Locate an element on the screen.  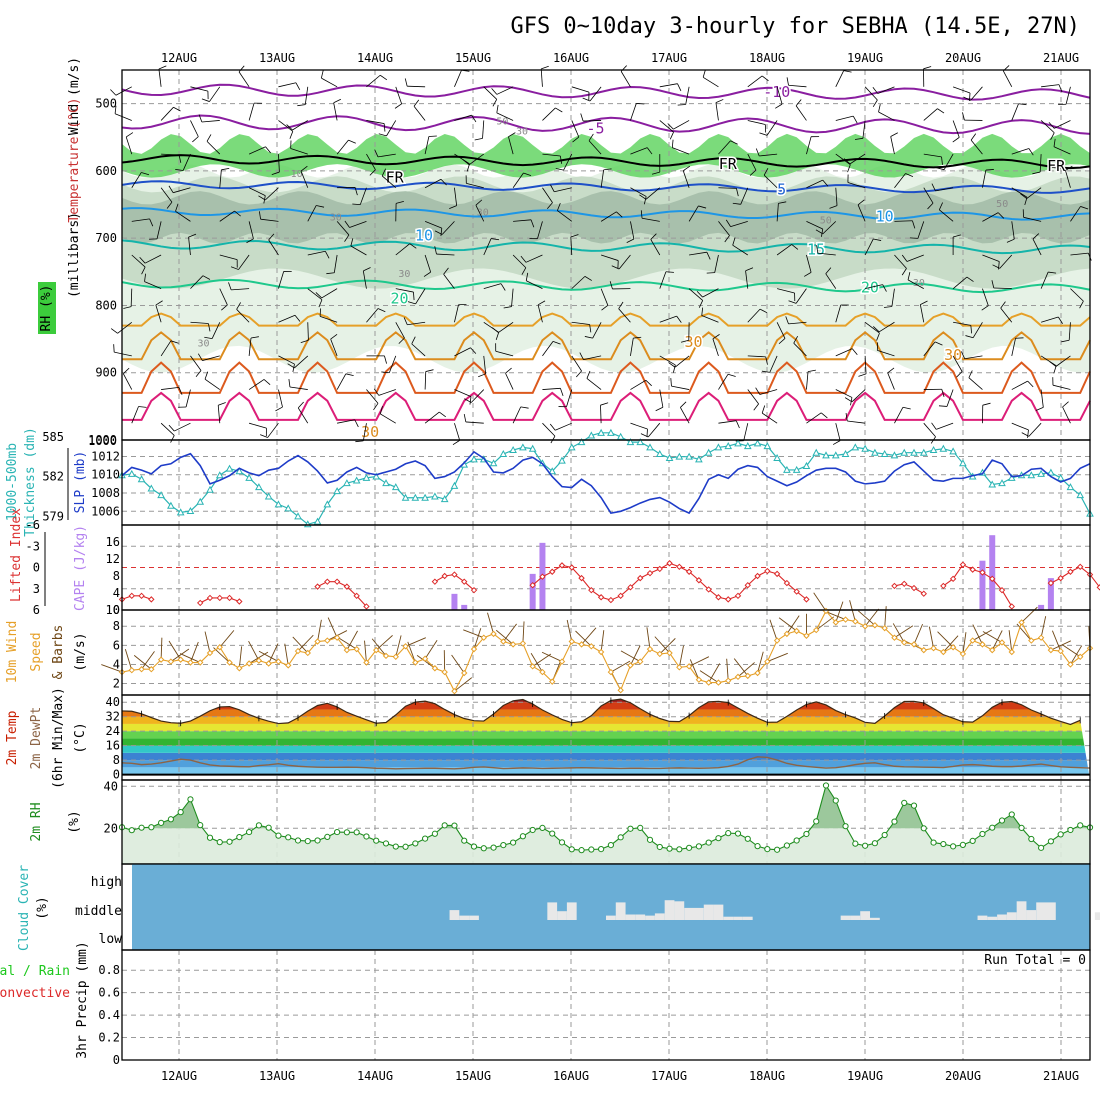
lifted-index-line is located at coordinates (136, 597).